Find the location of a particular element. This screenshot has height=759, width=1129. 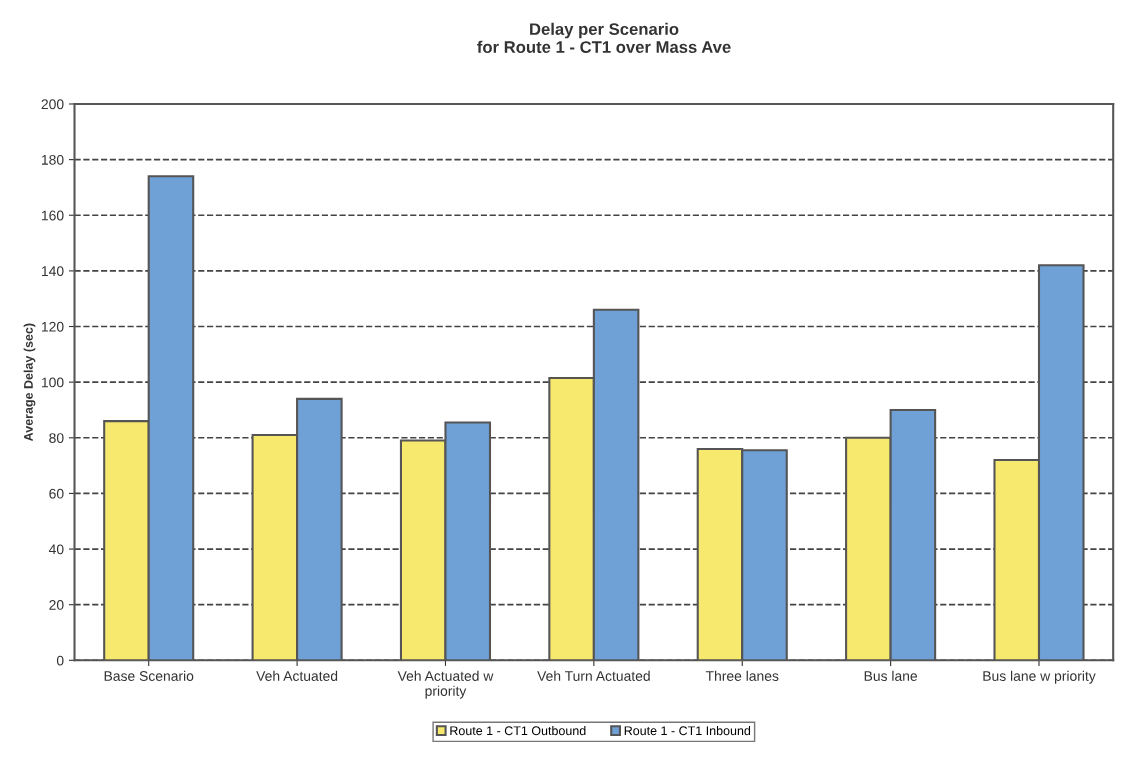

y-tick-label: 20 is located at coordinates (56, 605).